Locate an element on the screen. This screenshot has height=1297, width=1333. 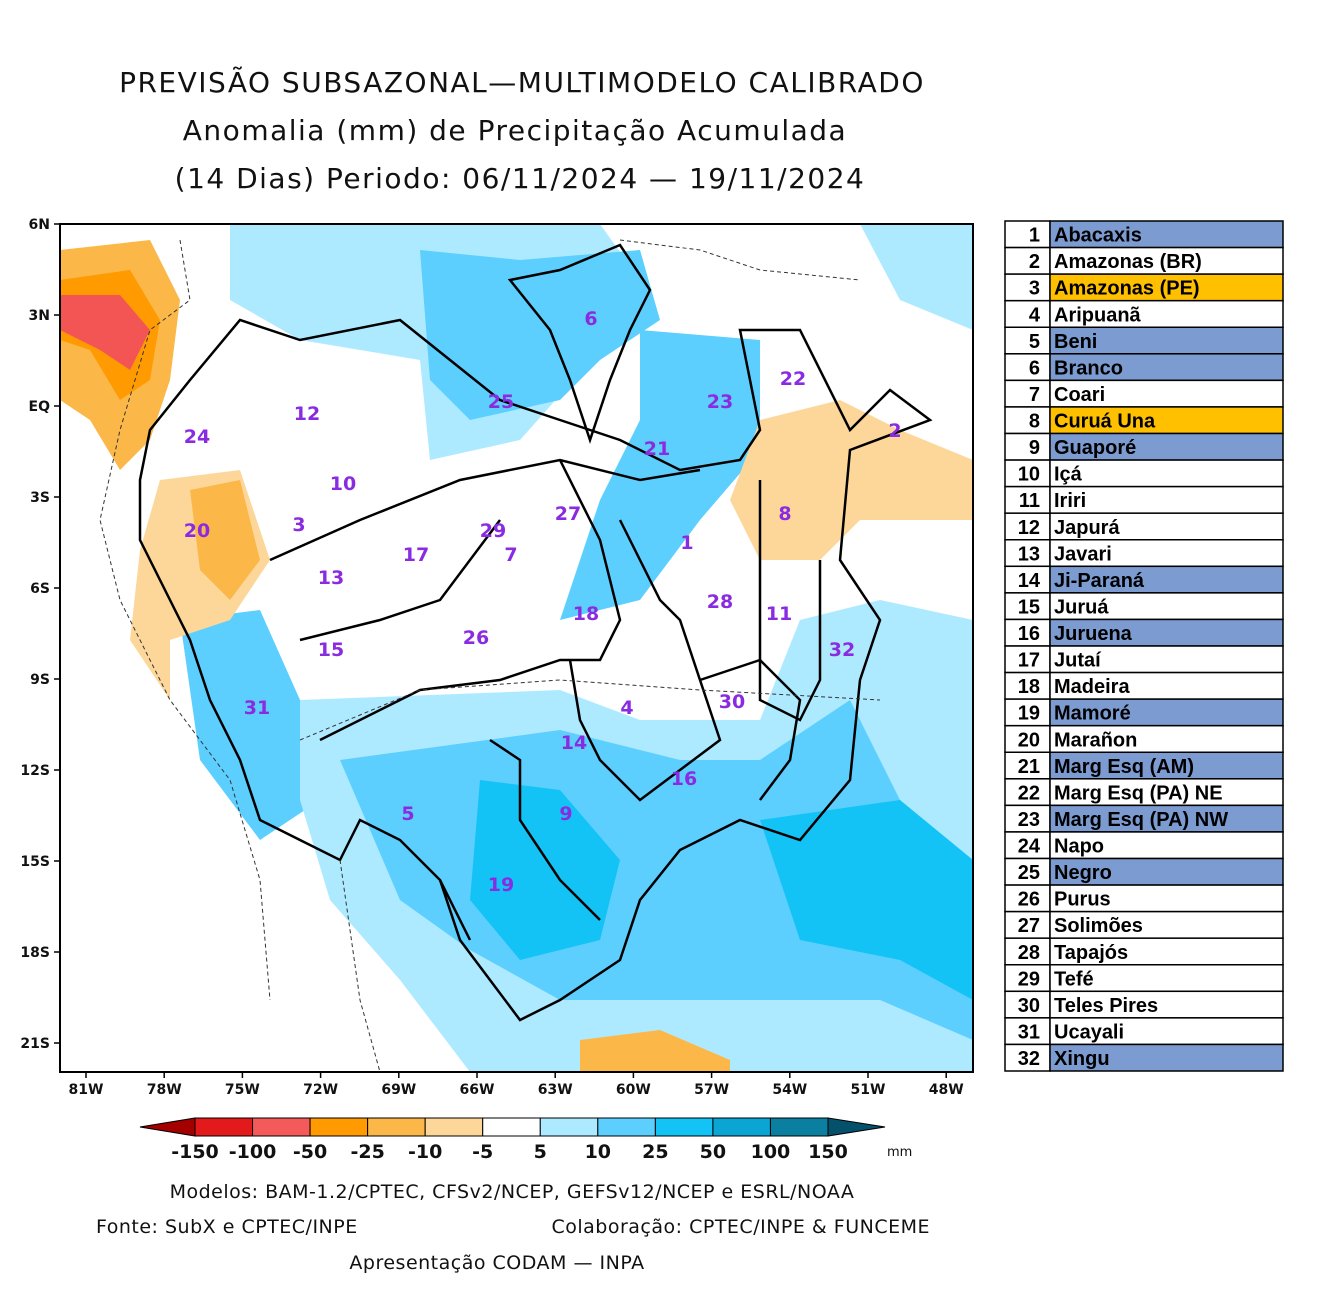
legend-name: Juruá is located at coordinates (1081, 607).